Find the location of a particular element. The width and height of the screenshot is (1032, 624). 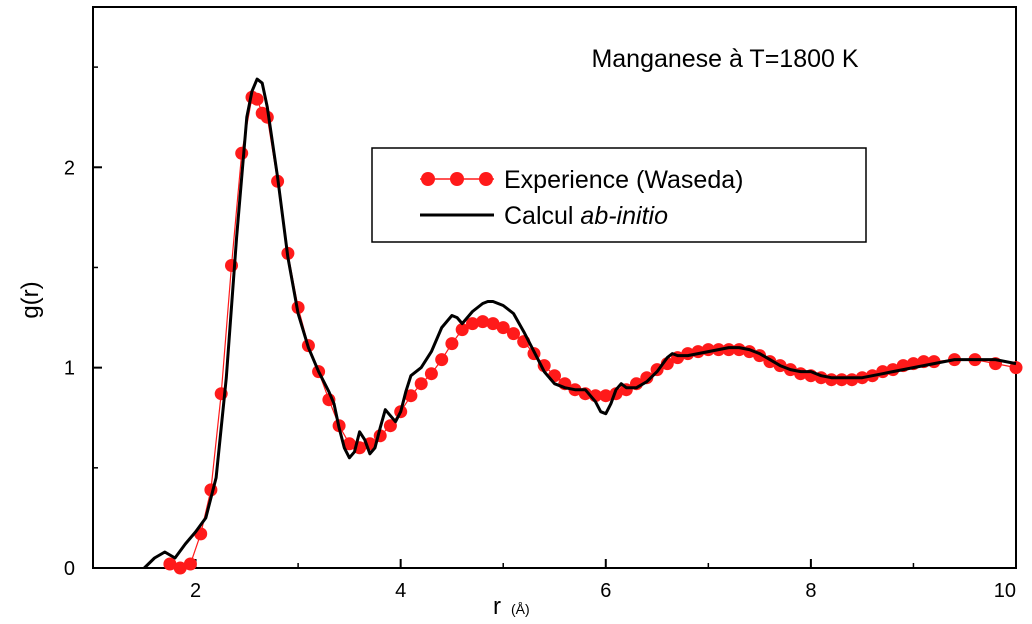

x-tick-label: 10 is located at coordinates (1005, 591).